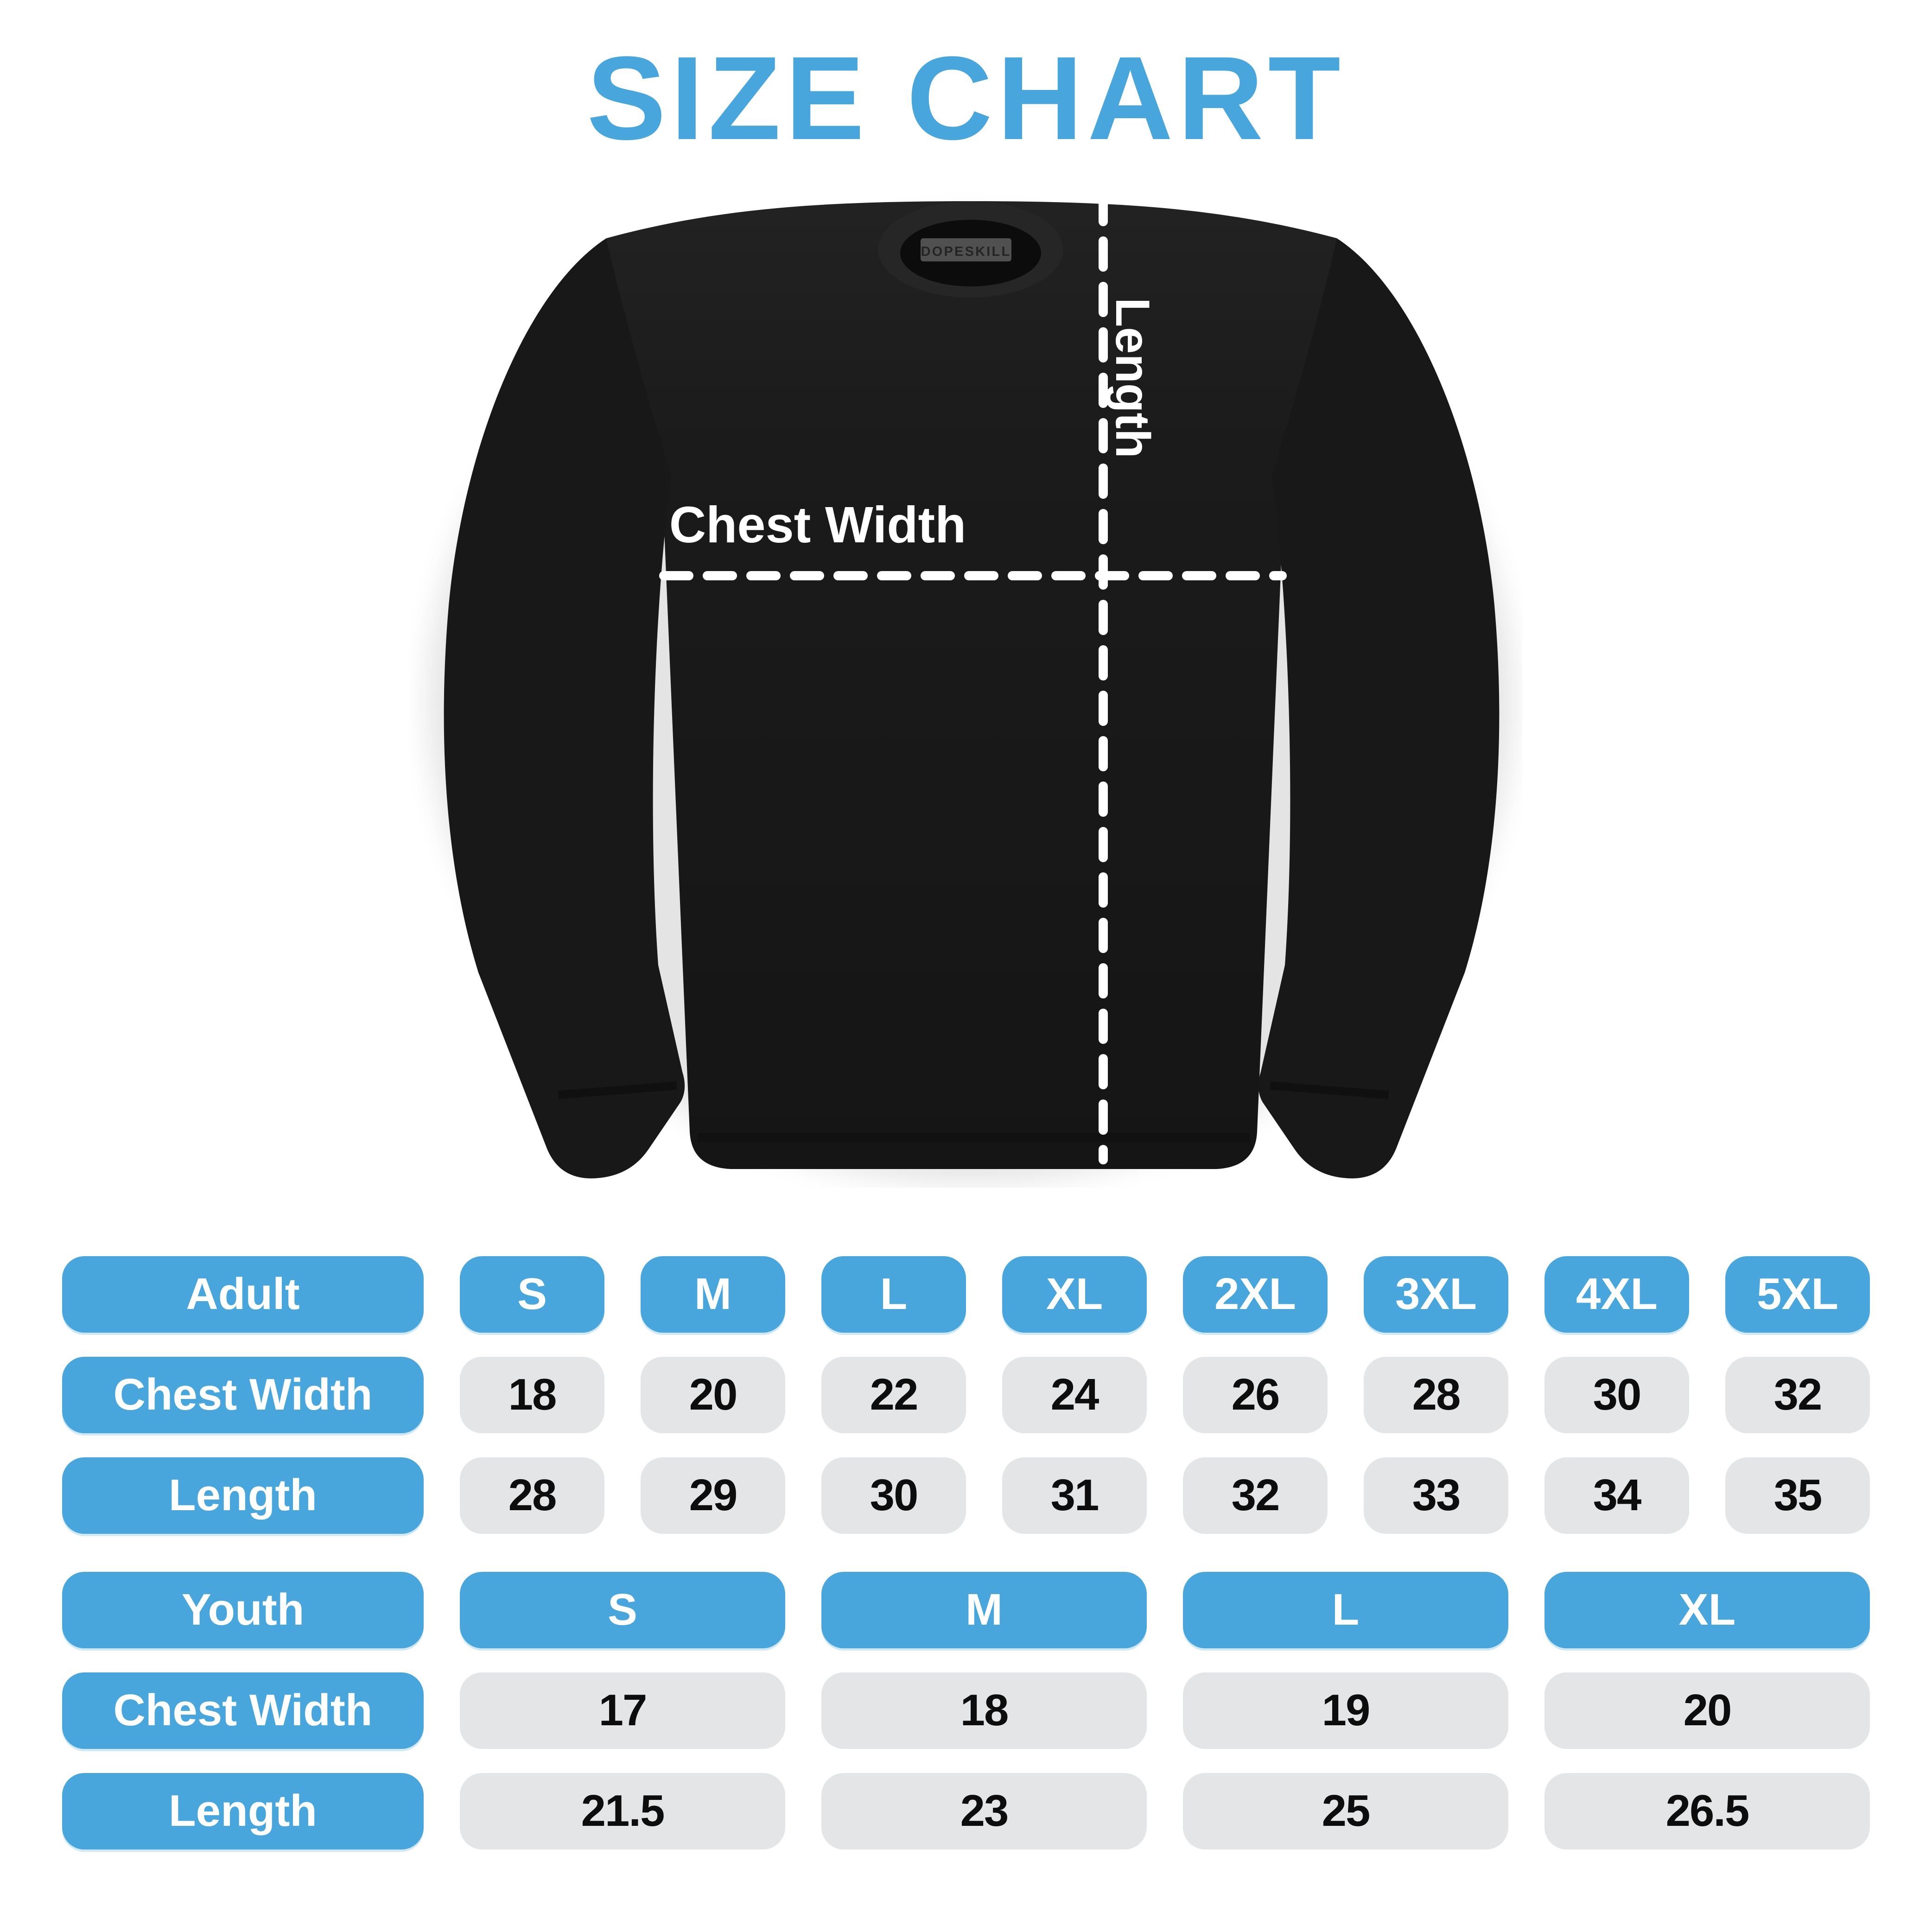  Describe the element at coordinates (532, 1495) in the screenshot. I see `adult-length-value: 28` at that location.